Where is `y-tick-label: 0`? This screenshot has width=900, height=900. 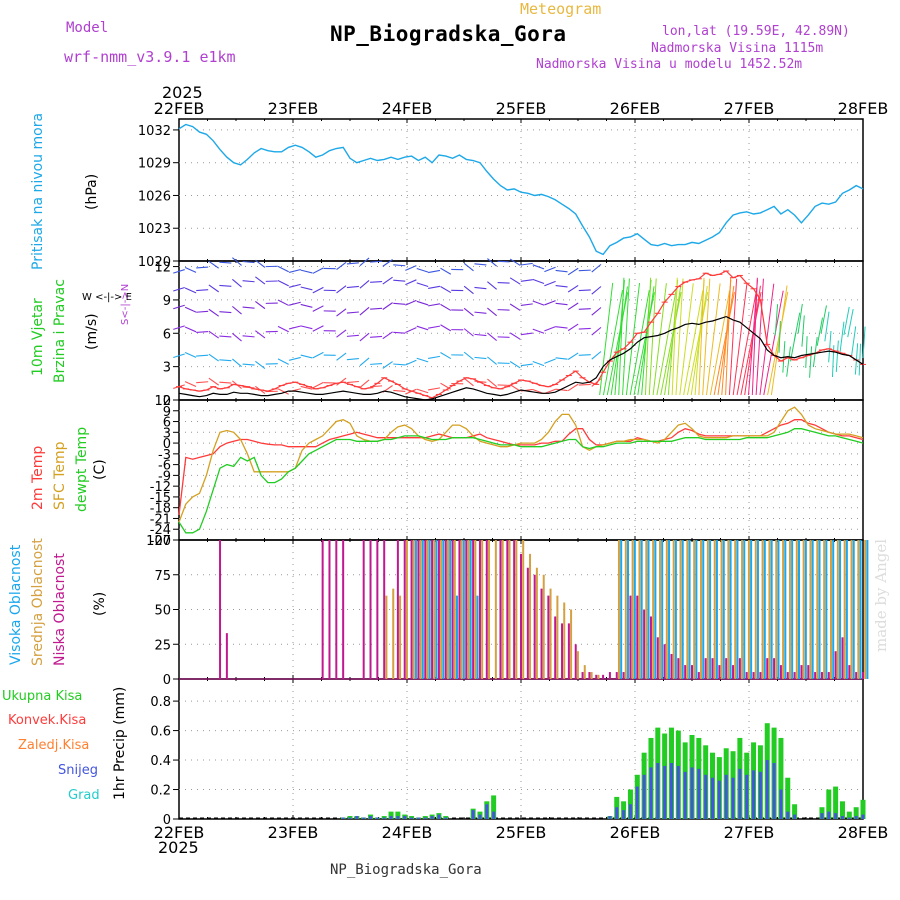 y-tick-label: 0 is located at coordinates (167, 680).